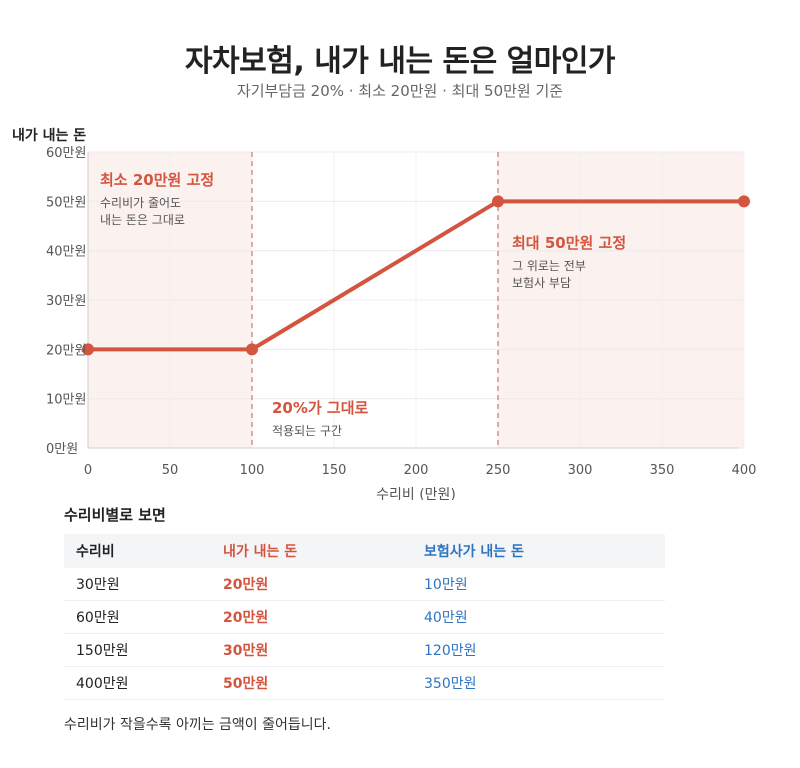  Describe the element at coordinates (98, 618) in the screenshot. I see `cell-repair-cost: 60만원` at that location.